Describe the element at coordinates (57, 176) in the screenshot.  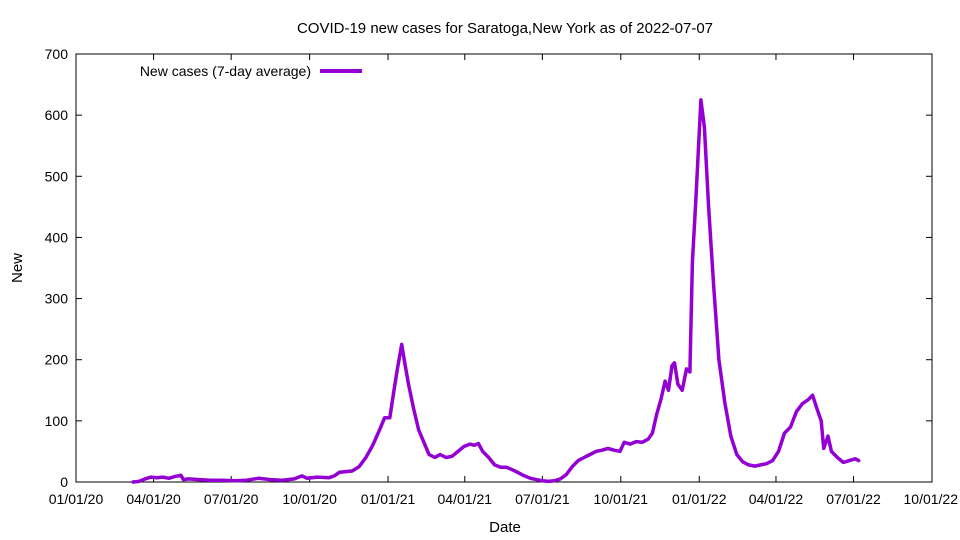
I see `y-tick-label: 500` at that location.